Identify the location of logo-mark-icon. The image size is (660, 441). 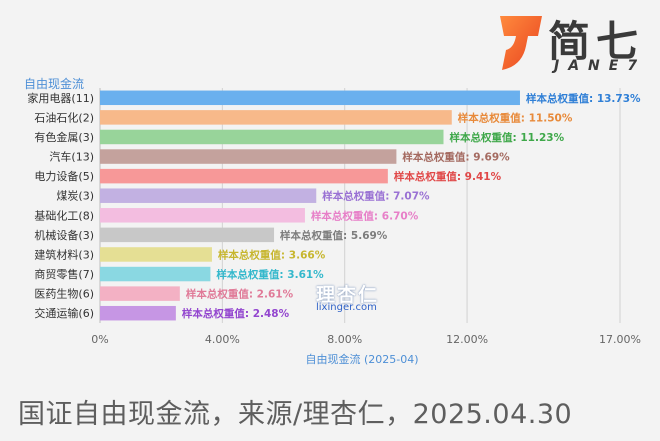
(521, 43).